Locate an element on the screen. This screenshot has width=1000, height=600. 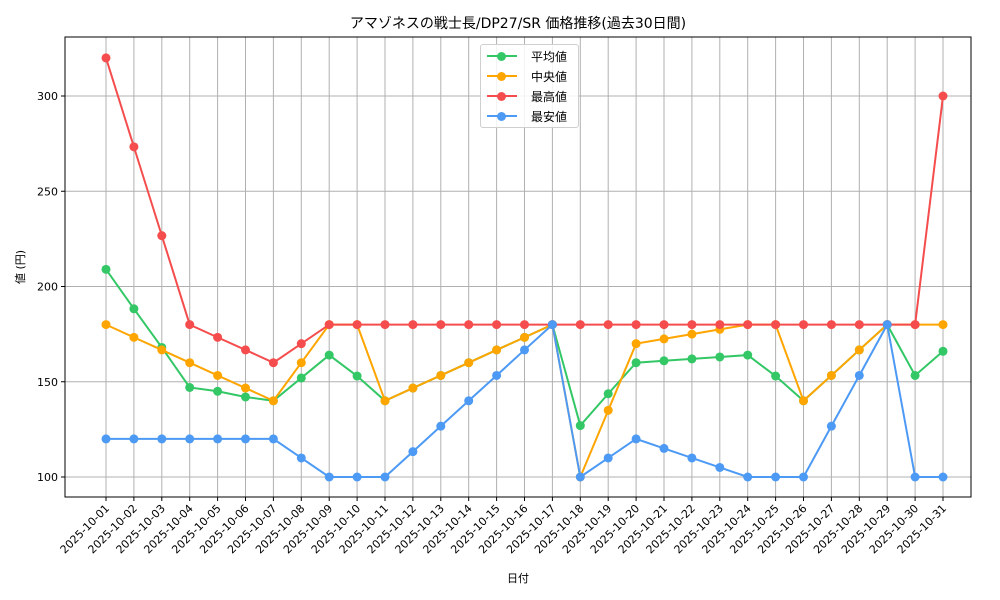
y-tick-label: 250 is located at coordinates (47, 191).